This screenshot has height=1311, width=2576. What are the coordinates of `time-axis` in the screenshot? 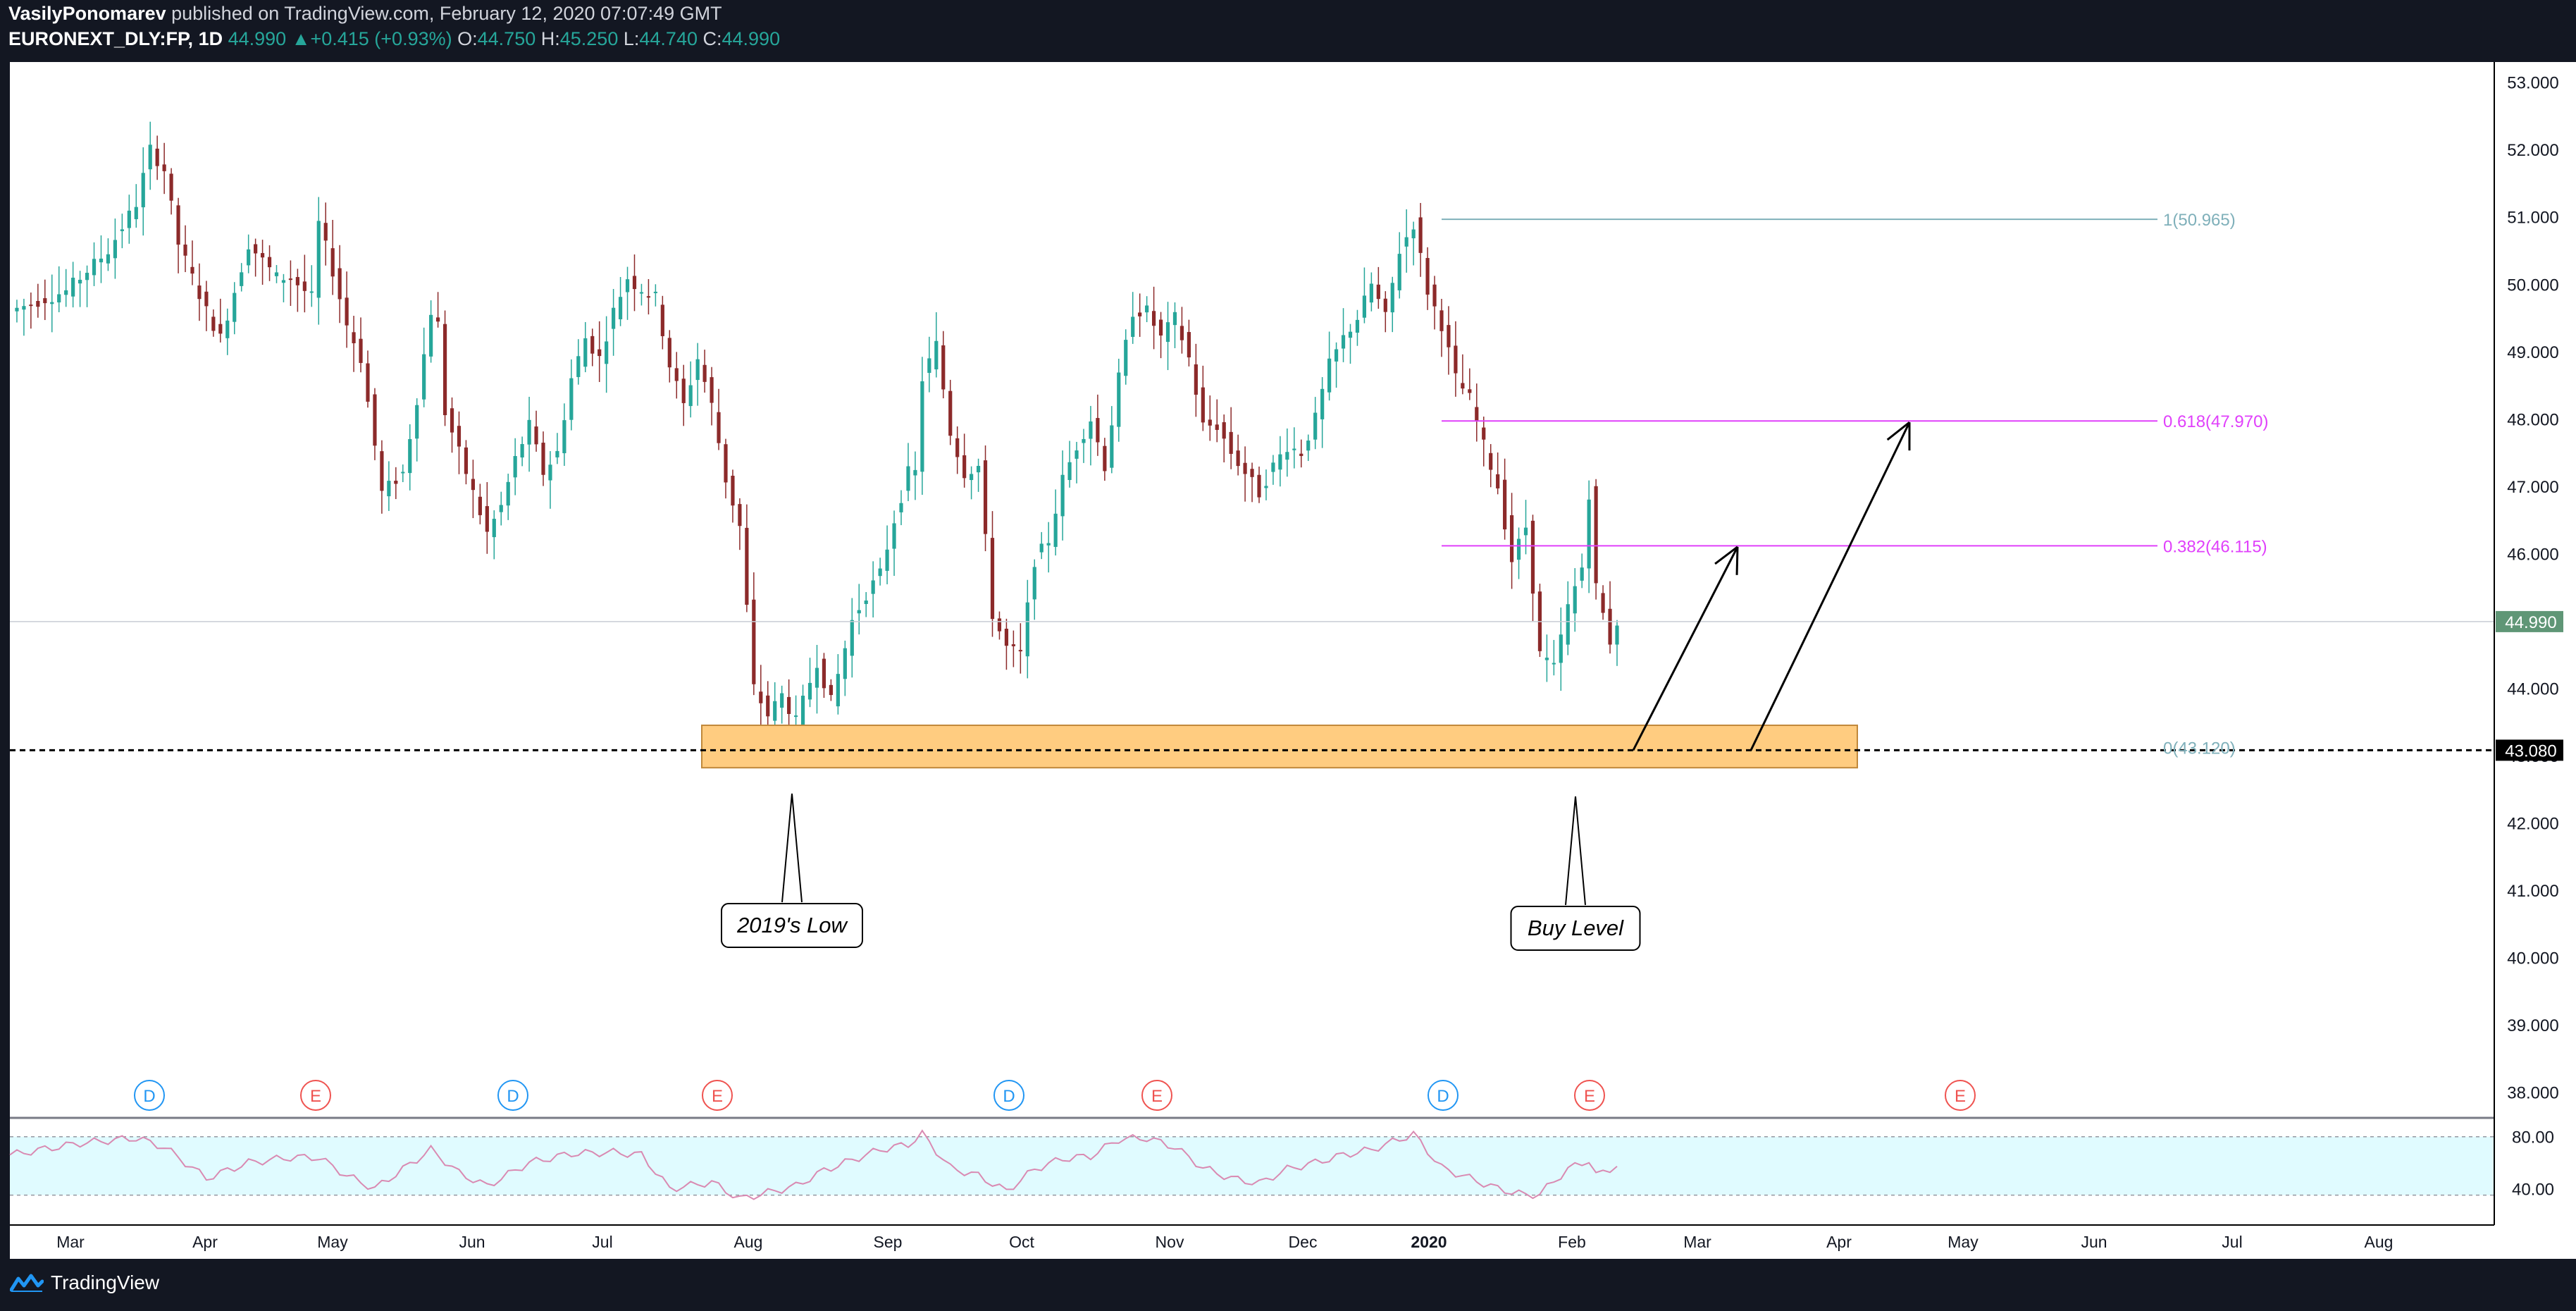 It's located at (1252, 1242).